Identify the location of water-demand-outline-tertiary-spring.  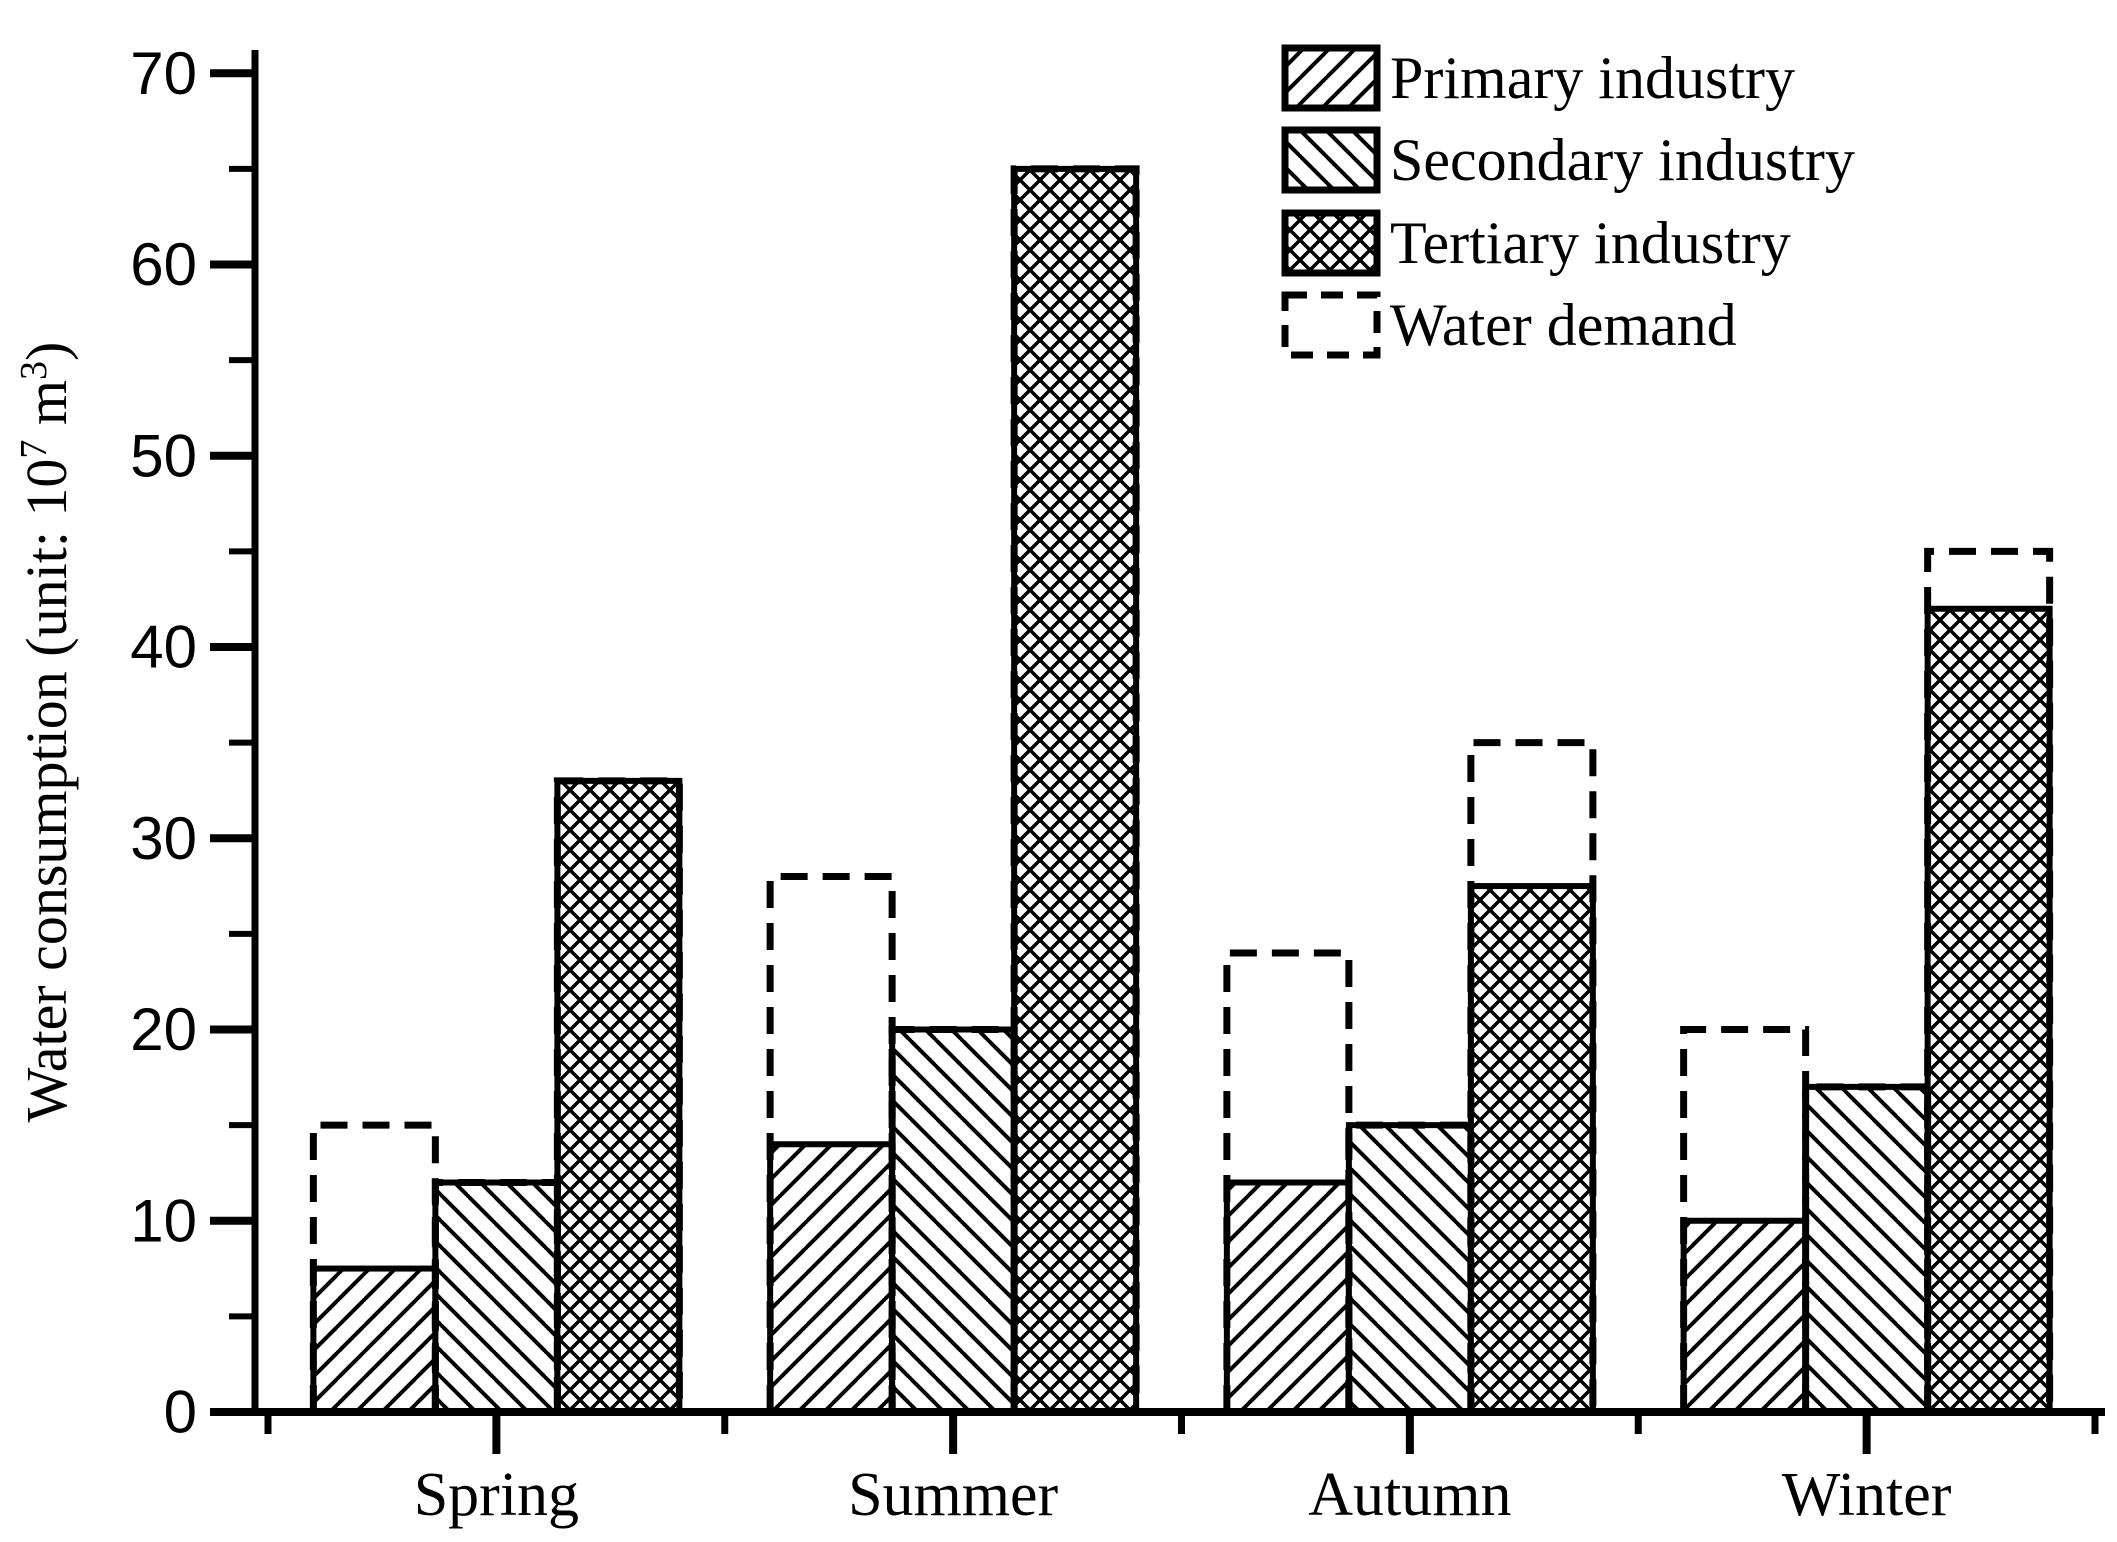
(618, 1094).